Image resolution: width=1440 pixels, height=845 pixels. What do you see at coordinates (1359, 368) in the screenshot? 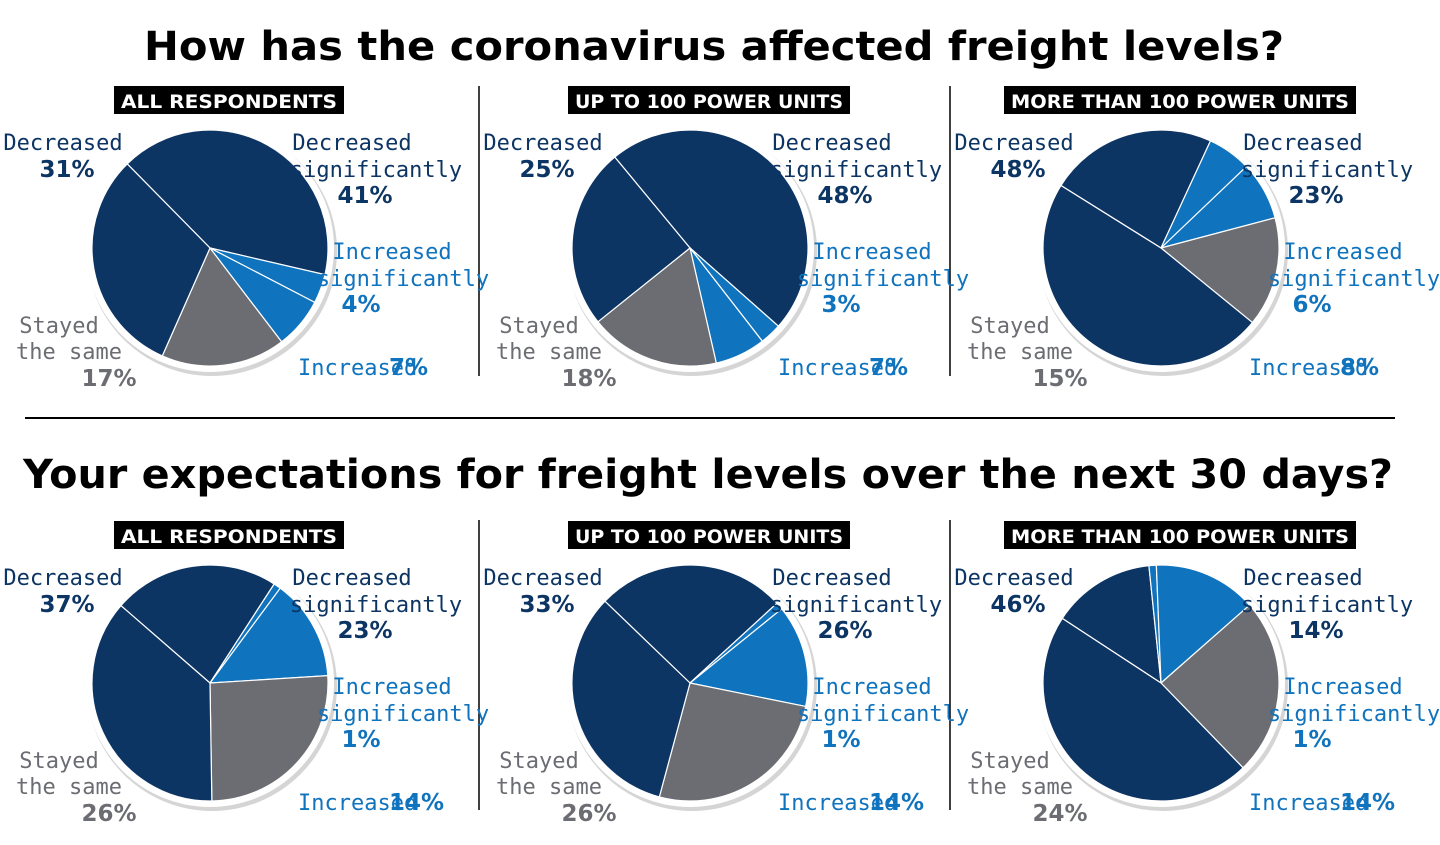
I see `percent-increased: 8%` at bounding box center [1359, 368].